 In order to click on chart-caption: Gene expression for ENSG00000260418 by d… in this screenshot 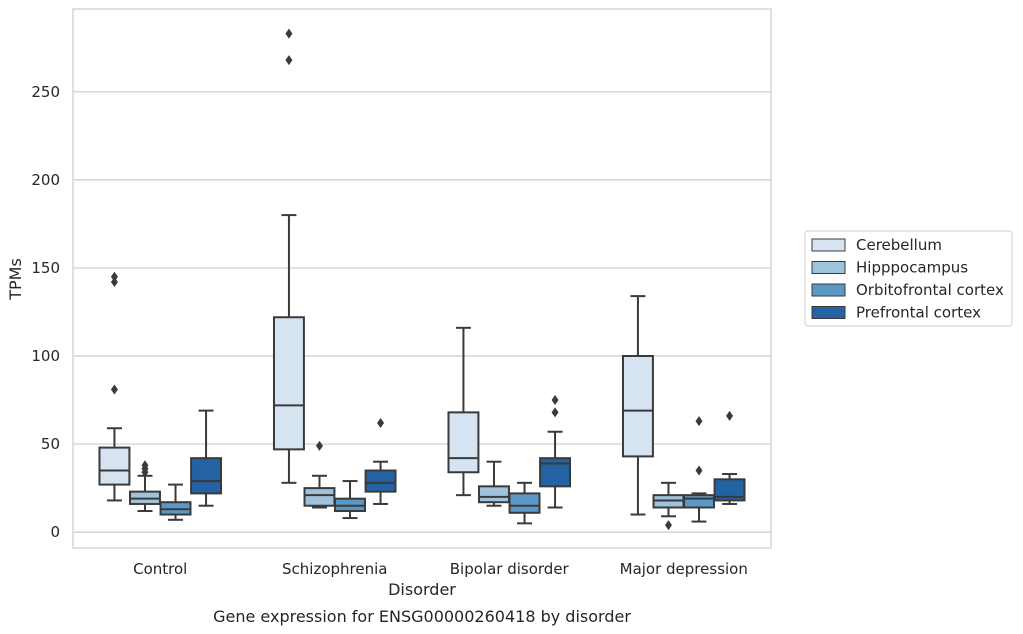, I will do `click(422, 616)`.